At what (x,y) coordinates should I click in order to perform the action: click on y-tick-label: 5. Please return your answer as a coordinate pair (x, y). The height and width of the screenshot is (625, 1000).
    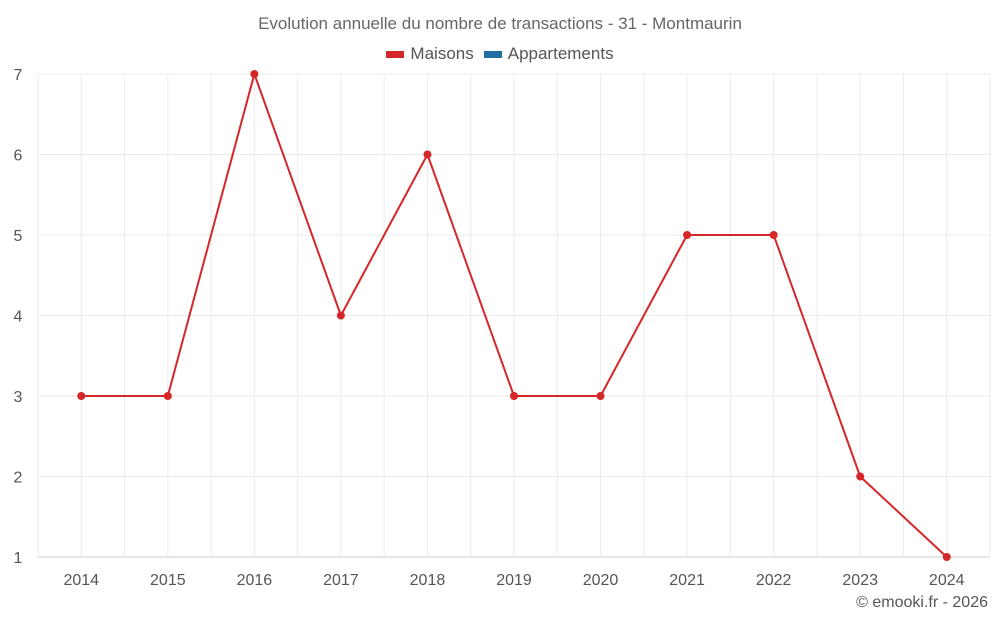
    Looking at the image, I should click on (18, 236).